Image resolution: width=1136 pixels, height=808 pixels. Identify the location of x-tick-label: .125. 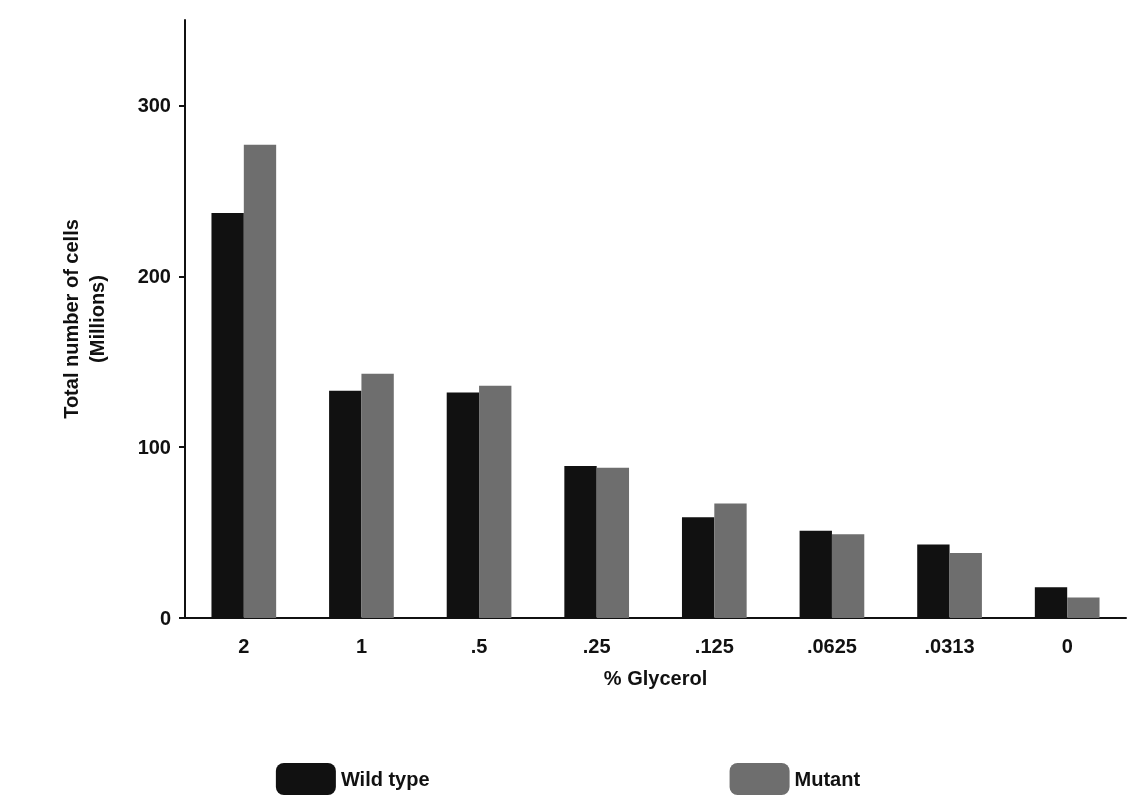
(714, 646).